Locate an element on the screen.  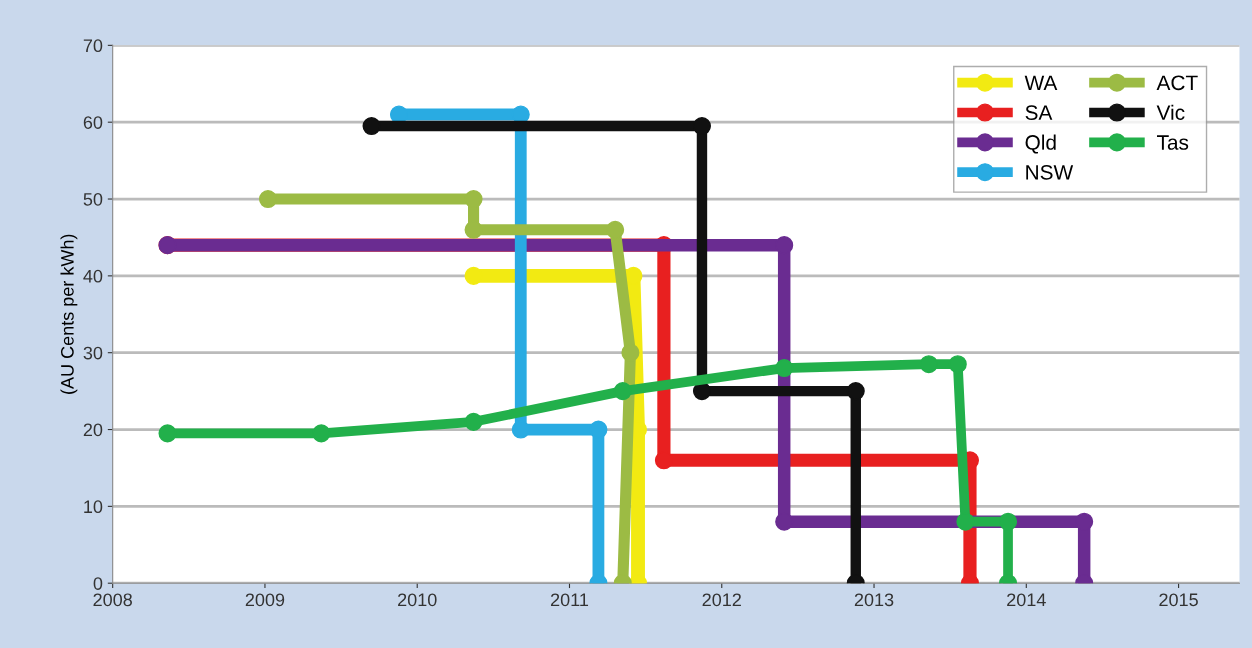
x-tick-label: 2012 is located at coordinates (721, 600).